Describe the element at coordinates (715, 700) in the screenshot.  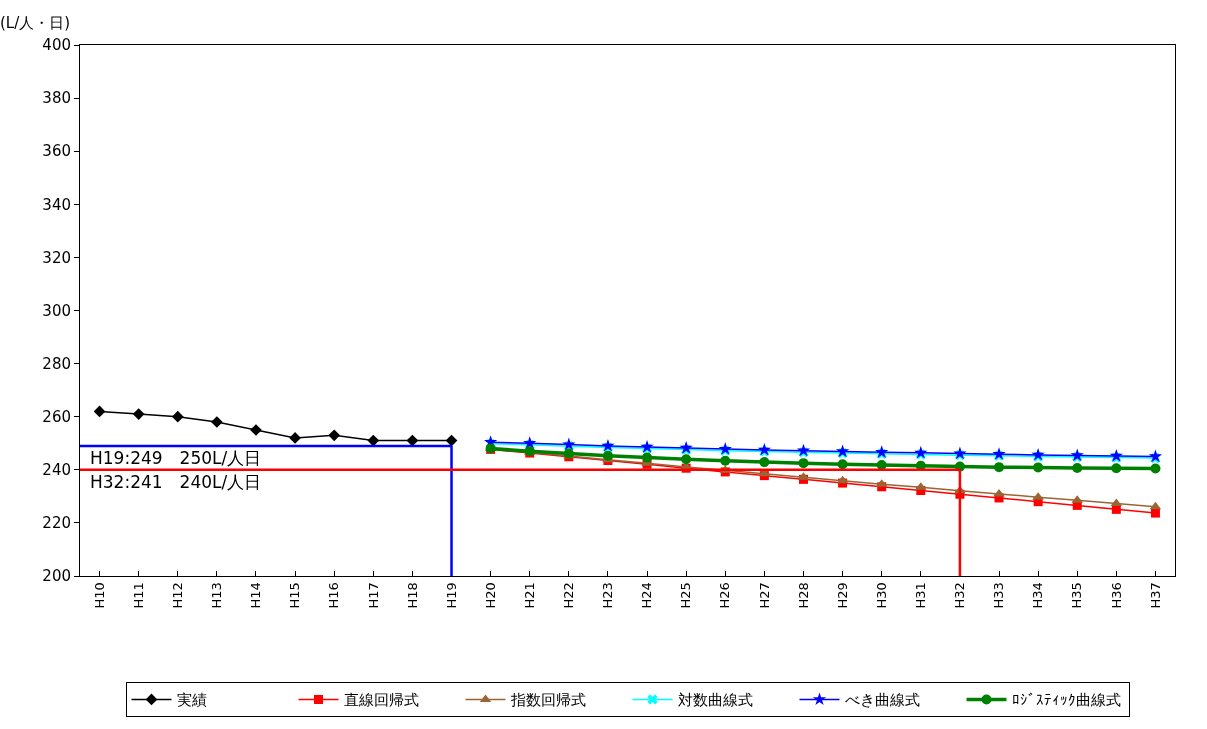
I see `legend-label: 対数曲線式` at that location.